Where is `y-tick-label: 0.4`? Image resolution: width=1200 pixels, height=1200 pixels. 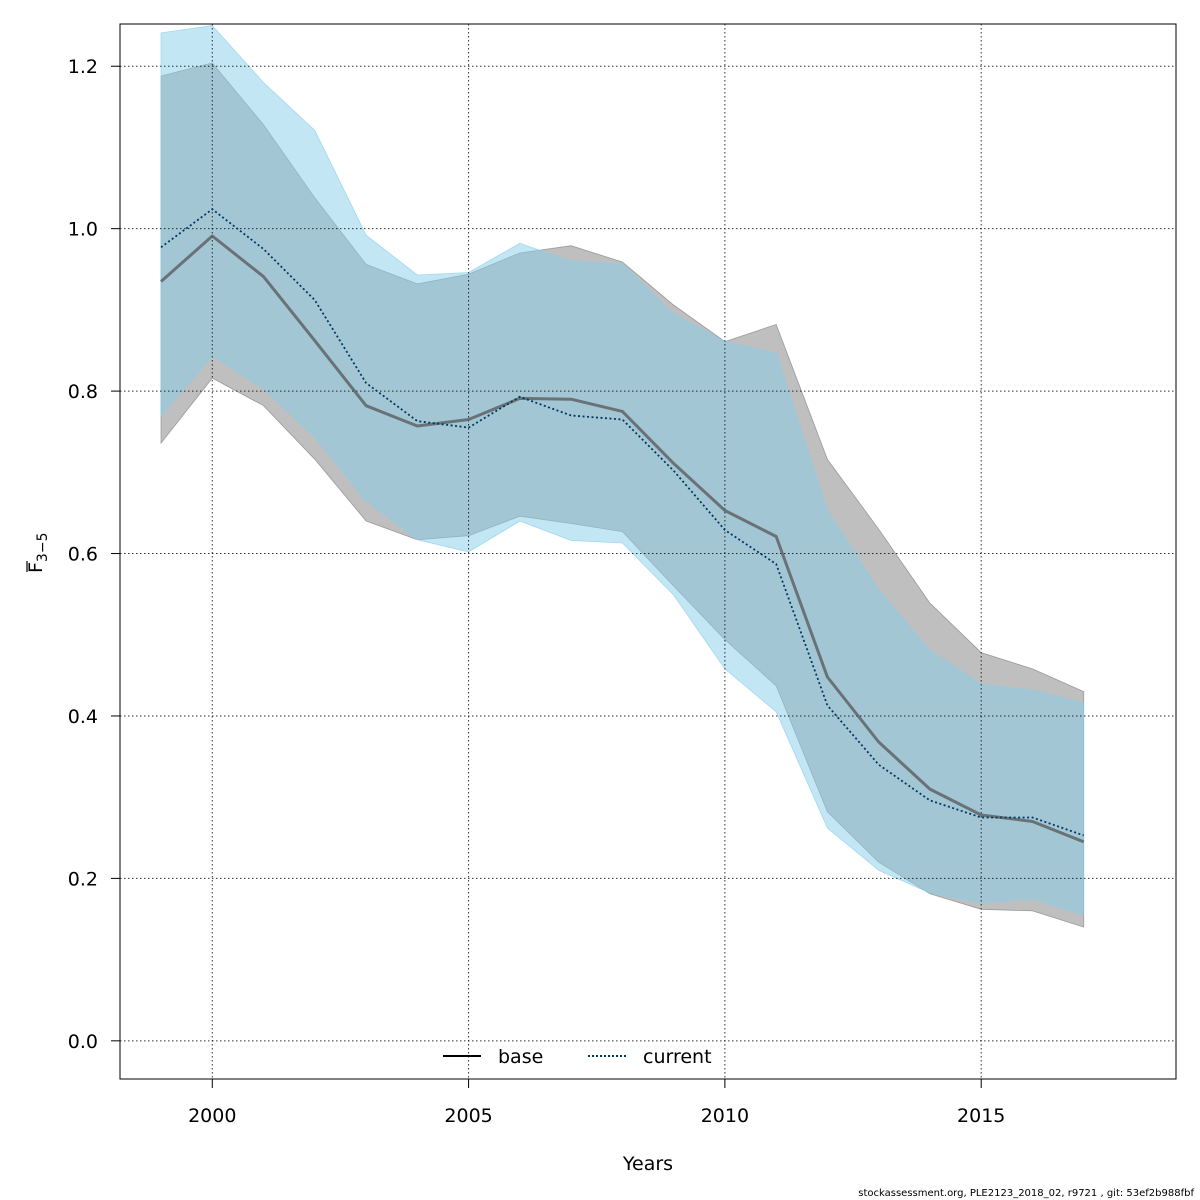 y-tick-label: 0.4 is located at coordinates (83, 717).